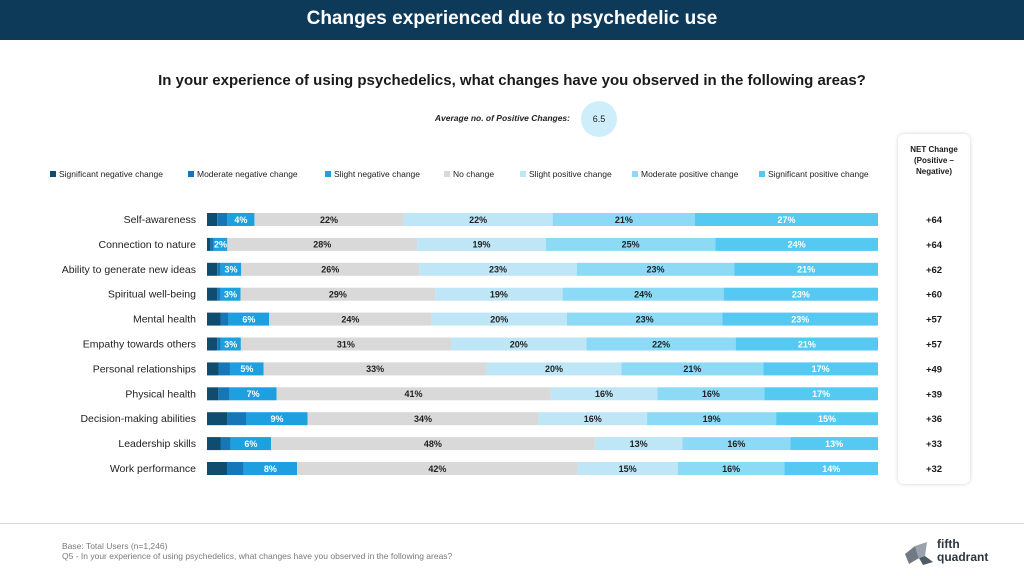  I want to click on legend-item: Moderate positive change, so click(685, 174).